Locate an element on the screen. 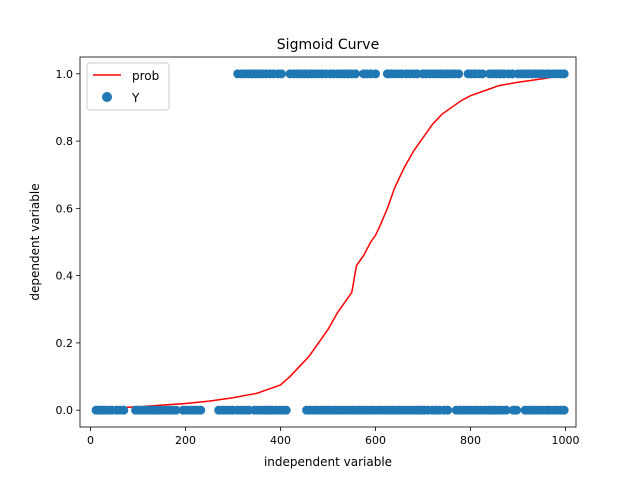 Image resolution: width=640 pixels, height=478 pixels. chart-title: Sigmoid Curve is located at coordinates (328, 45).